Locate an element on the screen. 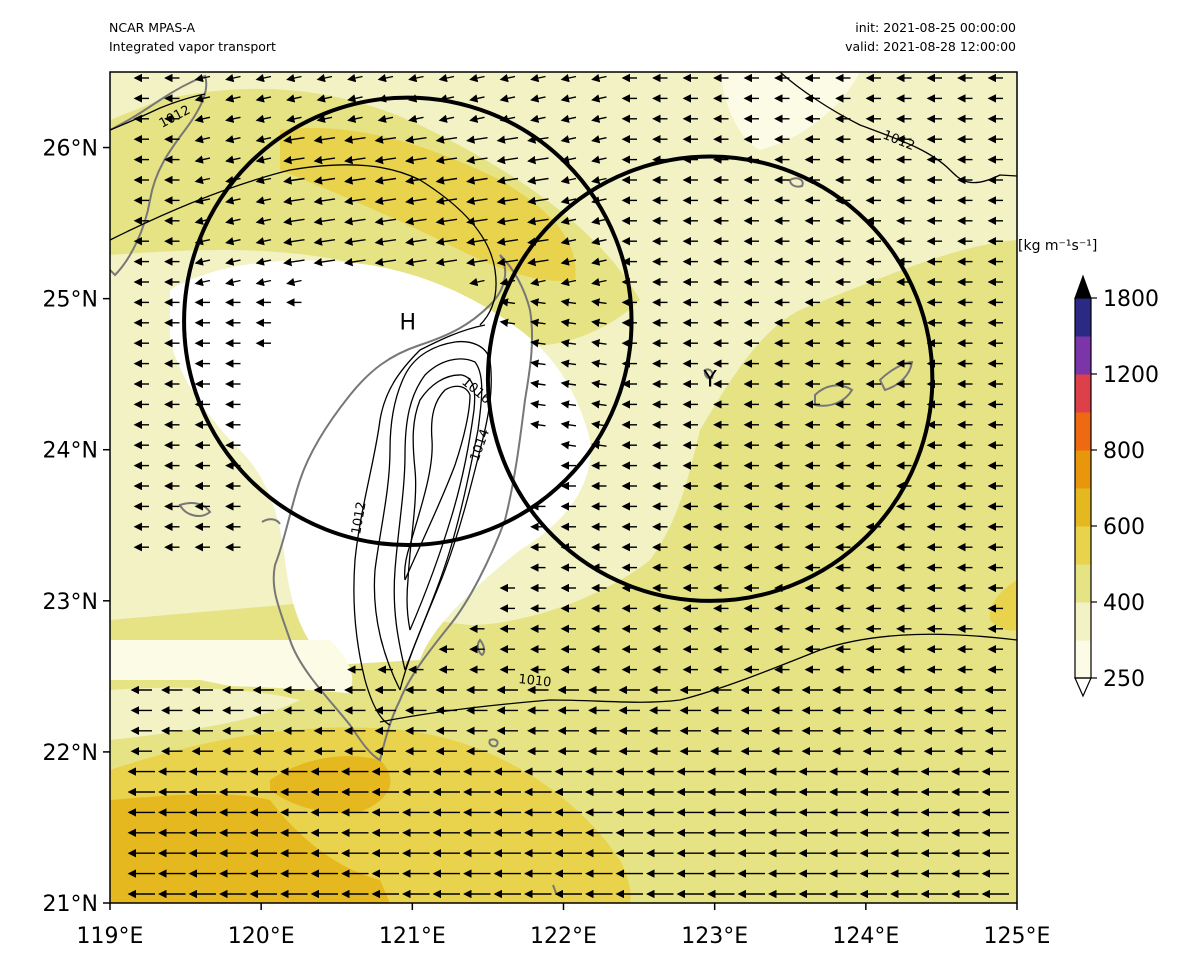 The height and width of the screenshot is (969, 1202). colorbar-tick-label: 600 is located at coordinates (1124, 527).